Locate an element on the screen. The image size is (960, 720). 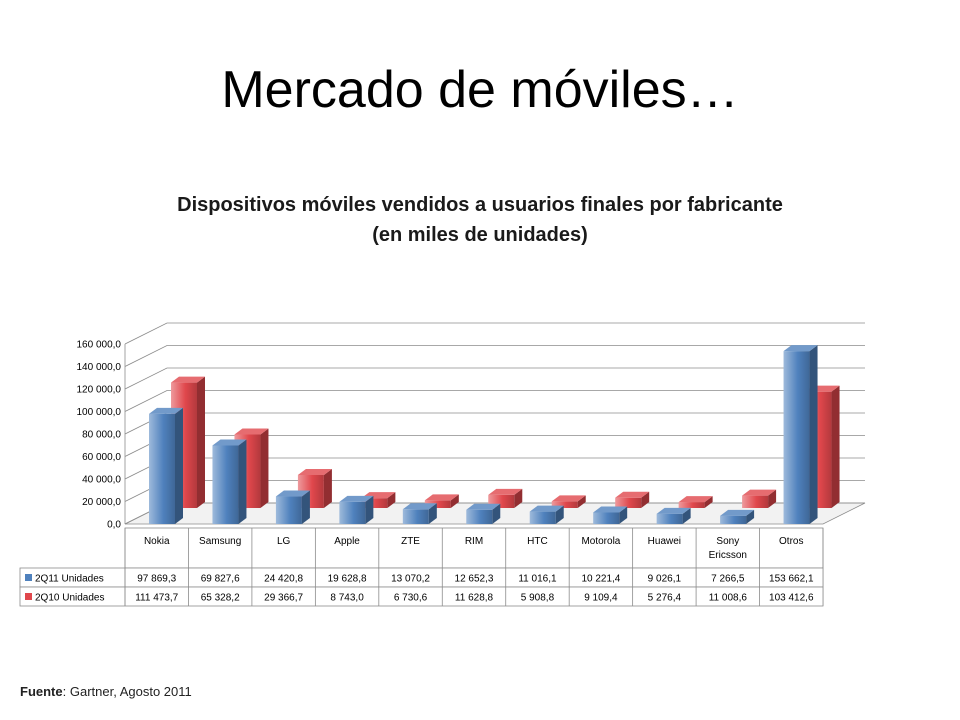
data-label: 8 743,0 is located at coordinates (347, 598).